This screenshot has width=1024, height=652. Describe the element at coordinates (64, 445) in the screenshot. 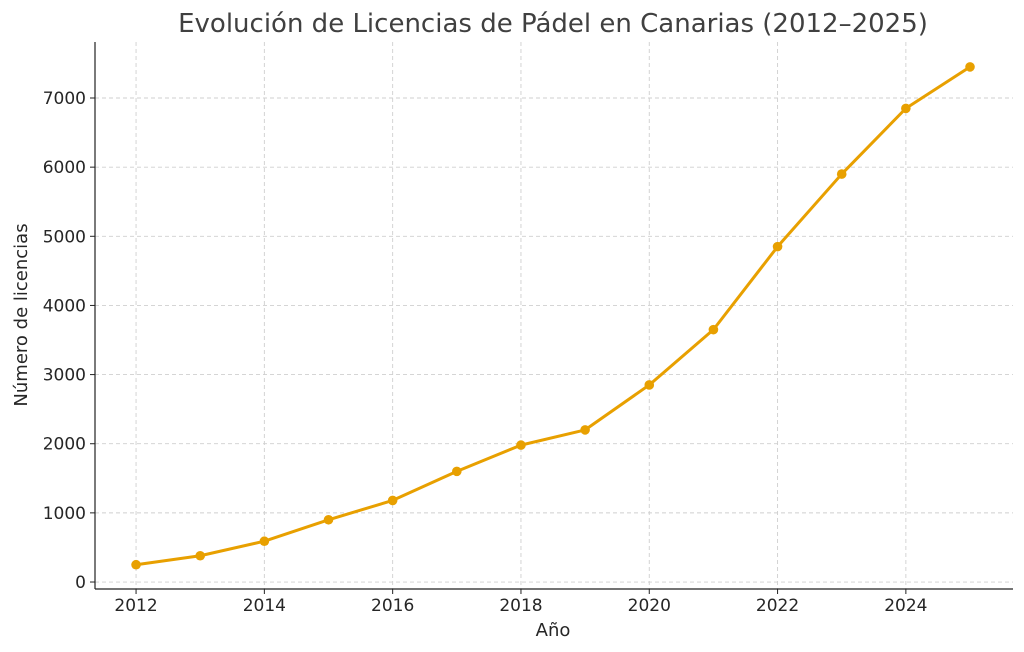

I see `y-tick-label: 2000` at that location.